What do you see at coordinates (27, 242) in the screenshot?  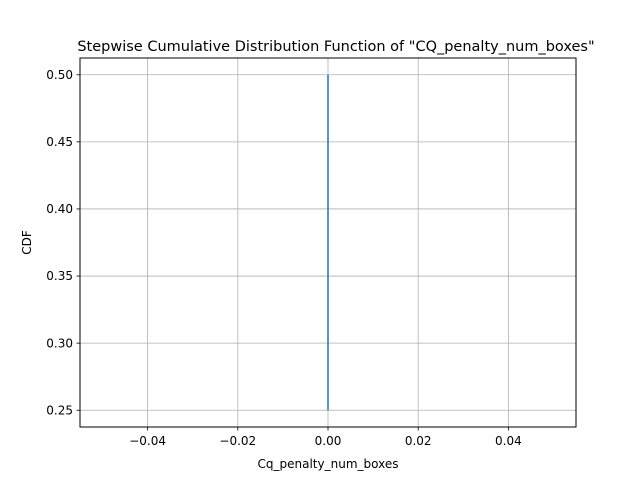 I see `y-axis-label: CDF` at bounding box center [27, 242].